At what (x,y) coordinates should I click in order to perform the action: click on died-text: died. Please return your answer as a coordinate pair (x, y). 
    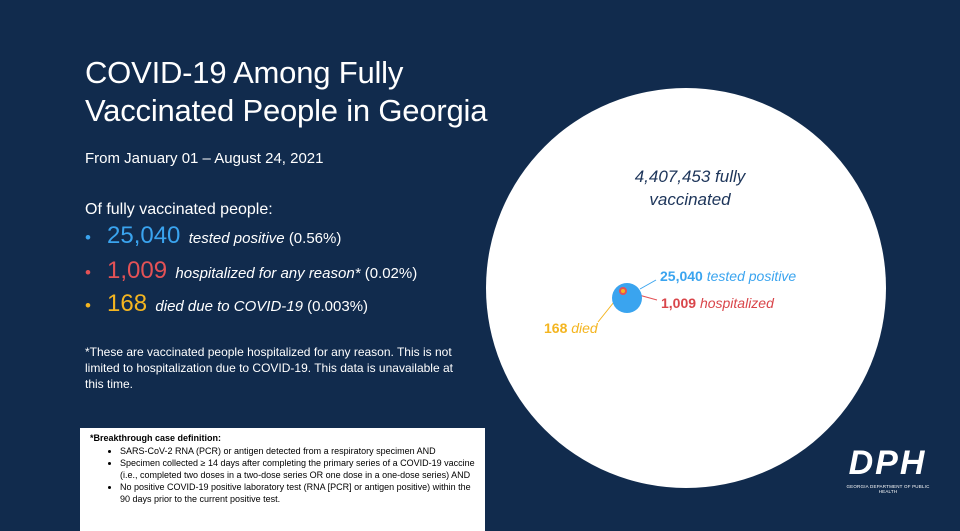
    Looking at the image, I should click on (584, 328).